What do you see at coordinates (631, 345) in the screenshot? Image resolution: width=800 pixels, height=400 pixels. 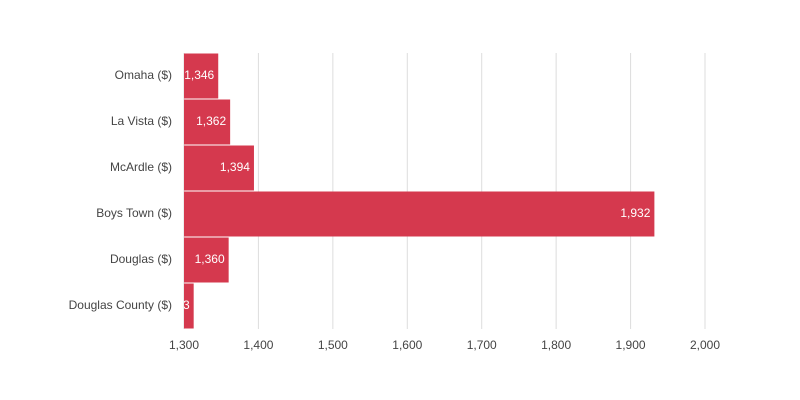 I see `x-tick-label: 1,900` at bounding box center [631, 345].